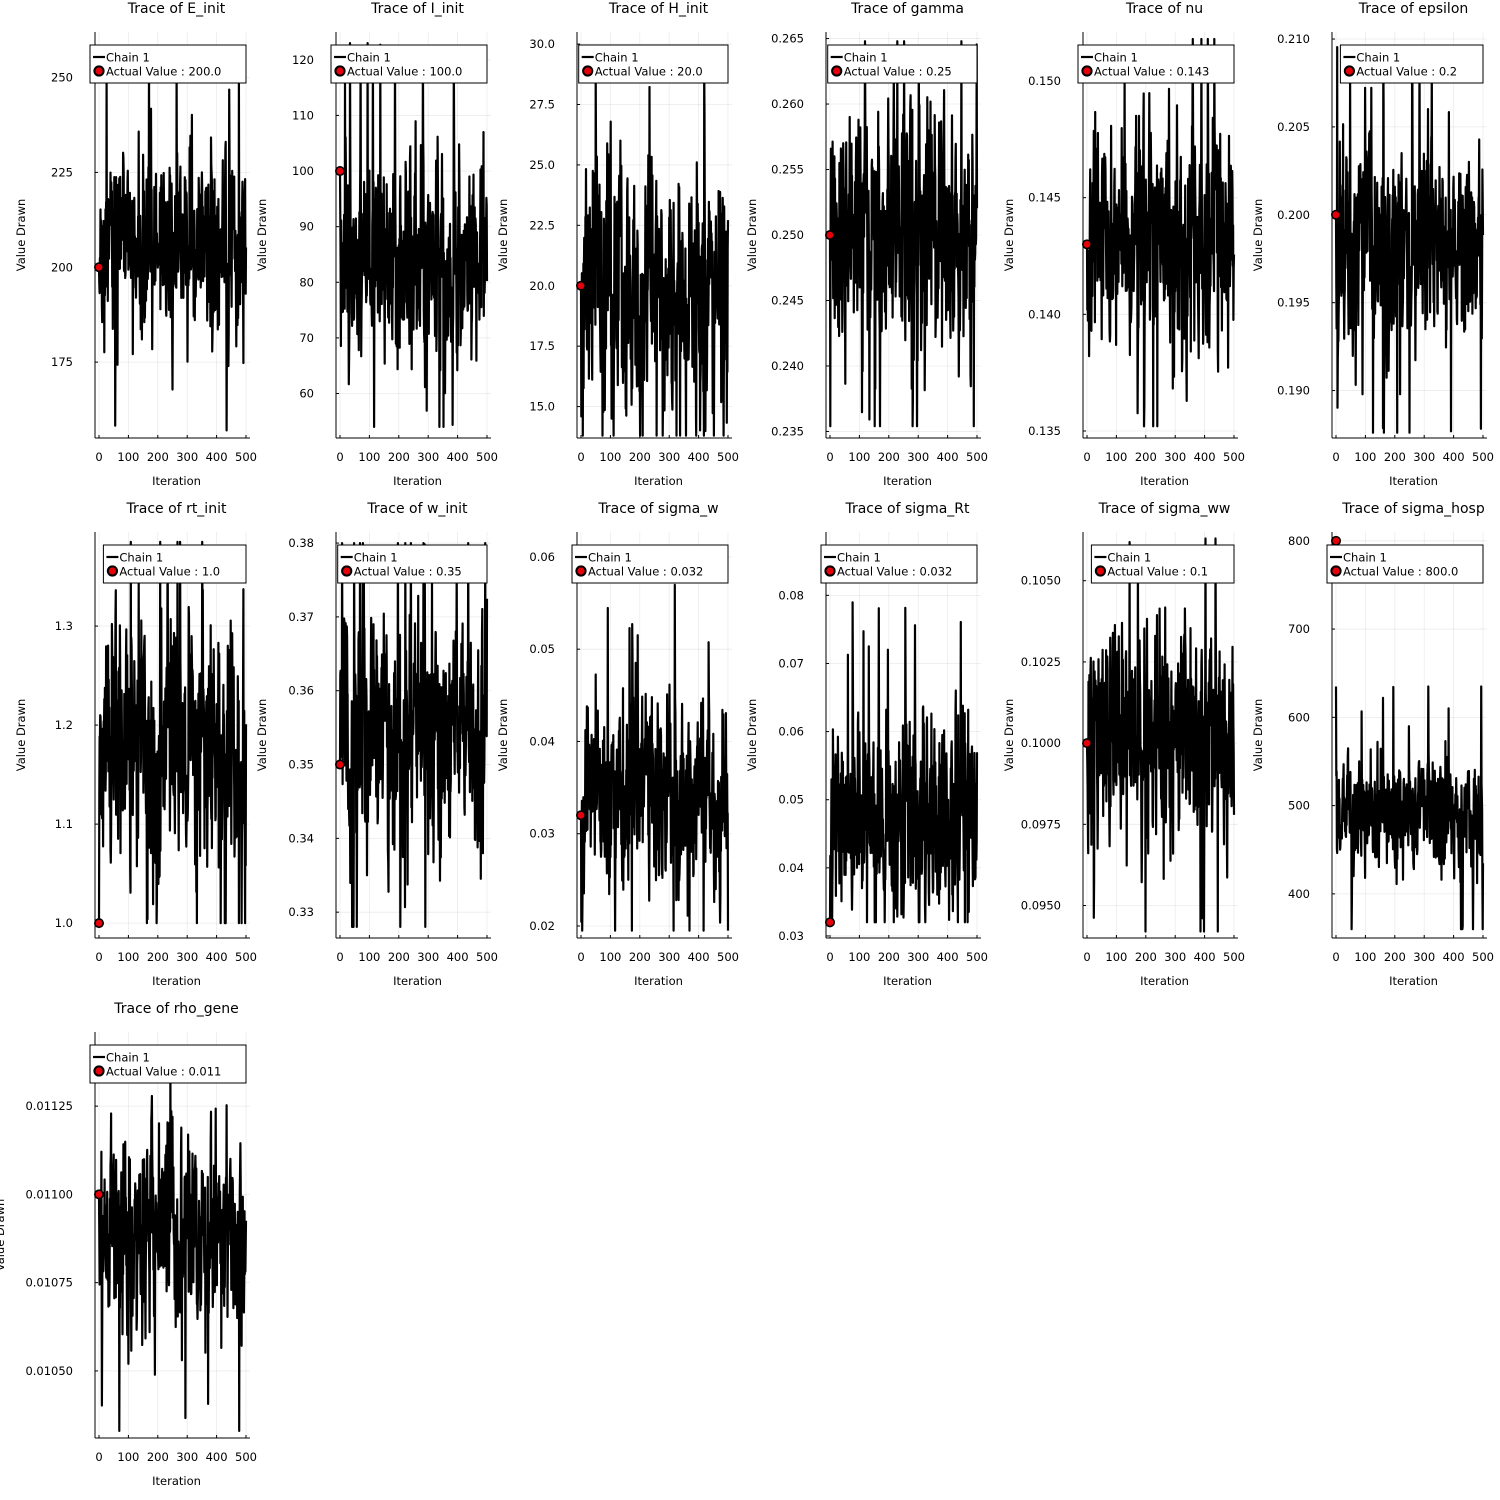 The height and width of the screenshot is (1500, 1500). What do you see at coordinates (1299, 806) in the screenshot?
I see `y-tick-label: 500` at bounding box center [1299, 806].